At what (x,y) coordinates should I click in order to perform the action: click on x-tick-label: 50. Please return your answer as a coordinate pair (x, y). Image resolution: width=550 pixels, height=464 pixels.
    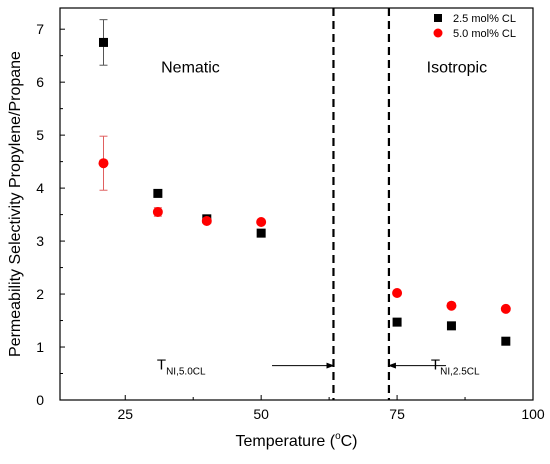
    Looking at the image, I should click on (261, 414).